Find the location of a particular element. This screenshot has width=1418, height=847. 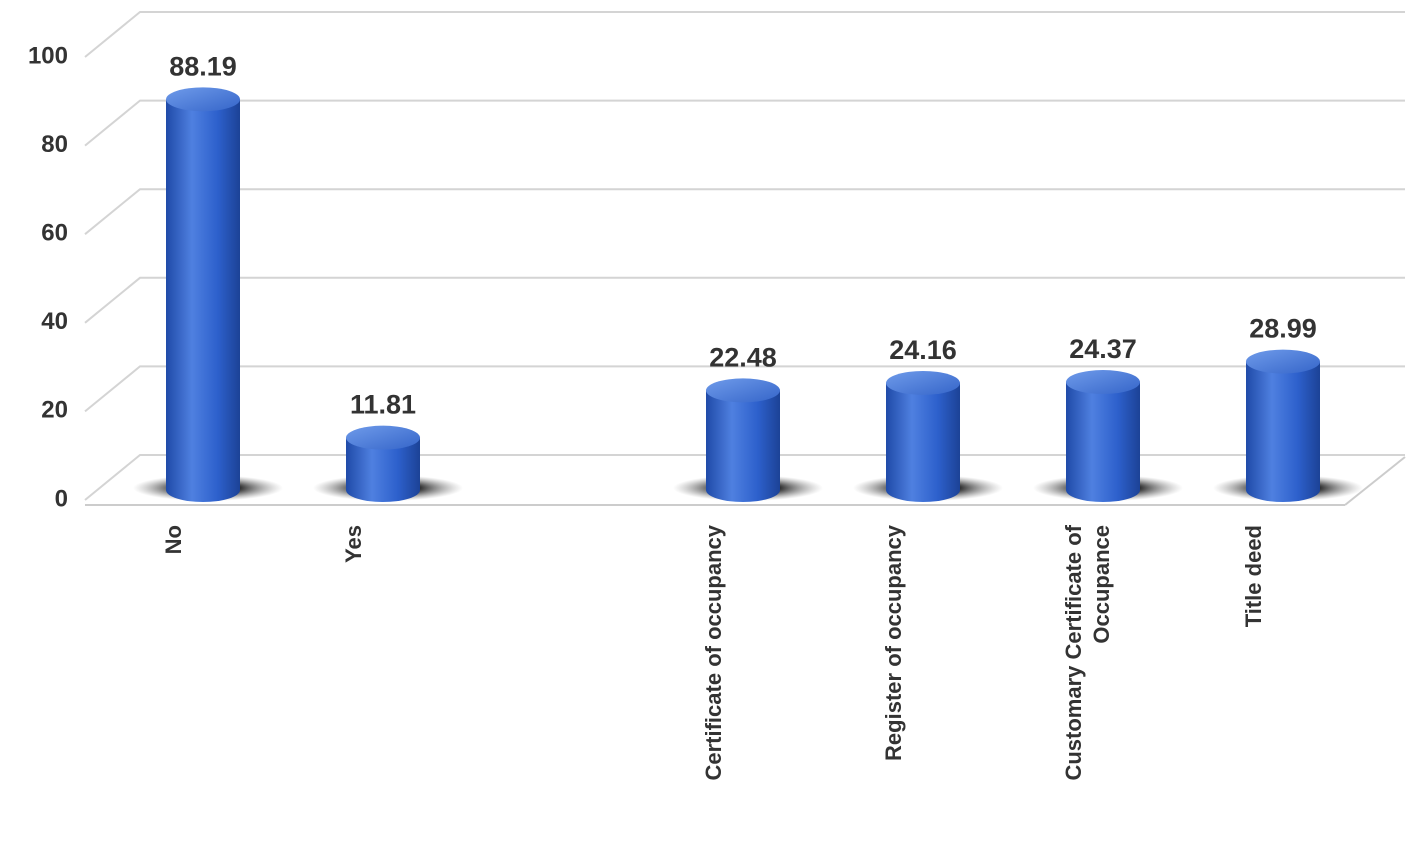

y-tick-label: 100 is located at coordinates (48, 55).